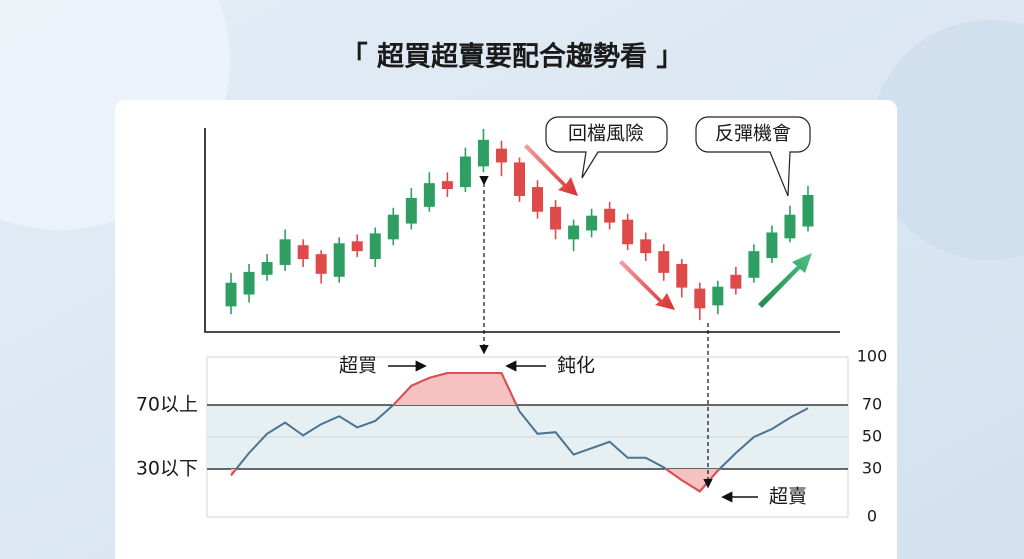 The width and height of the screenshot is (1024, 559). Describe the element at coordinates (788, 497) in the screenshot. I see `annotation: 超賣` at that location.